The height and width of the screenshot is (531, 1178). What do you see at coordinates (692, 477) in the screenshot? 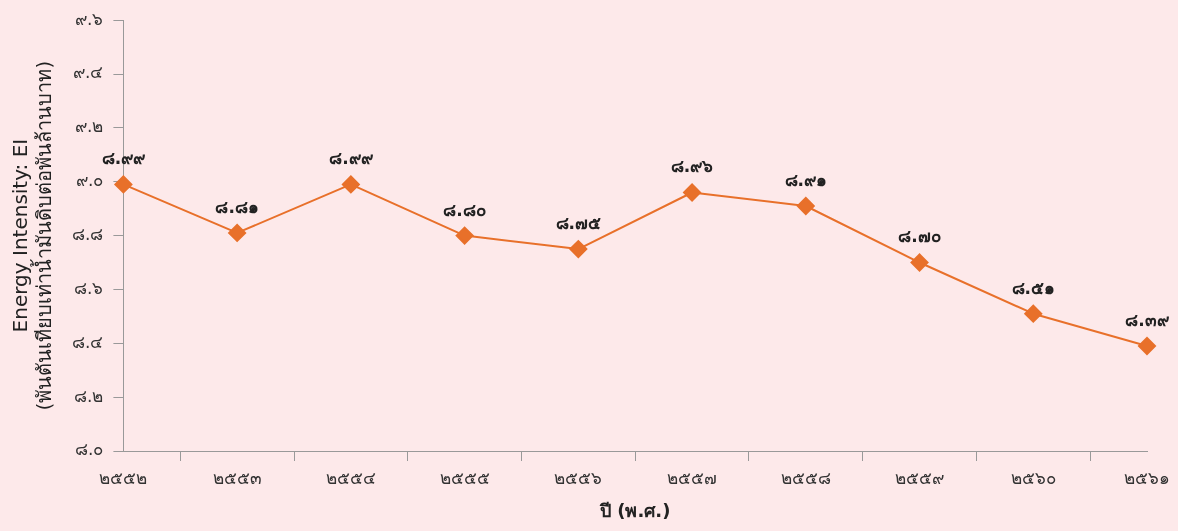
I see `x-tick-label: ๒๕๕๗` at bounding box center [692, 477].